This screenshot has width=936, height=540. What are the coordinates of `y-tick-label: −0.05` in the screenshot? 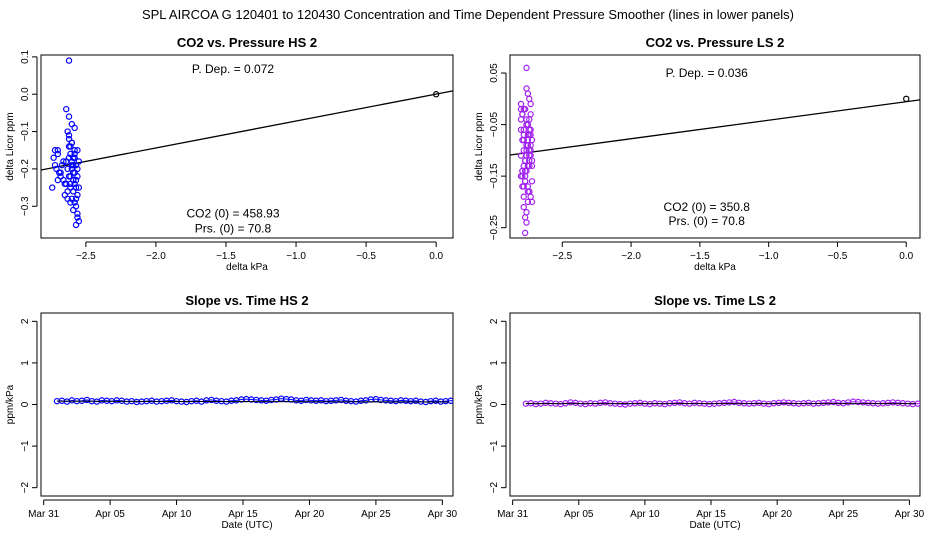 It's located at (494, 125).